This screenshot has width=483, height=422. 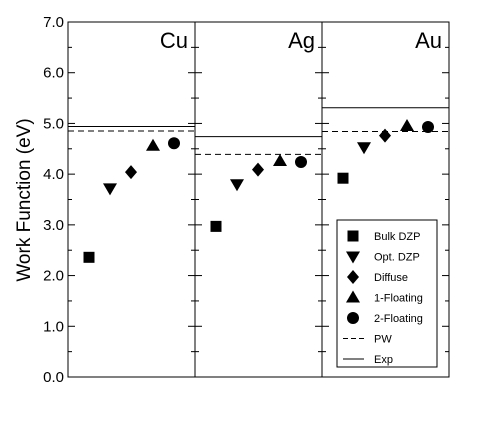 I want to click on panel-title: Ag, so click(x=301, y=40).